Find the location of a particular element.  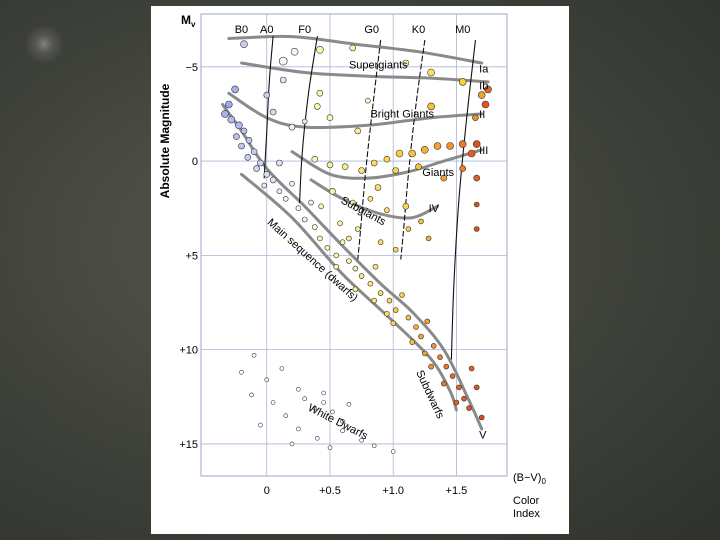

spectral-class-label: A0 is located at coordinates (266, 30).